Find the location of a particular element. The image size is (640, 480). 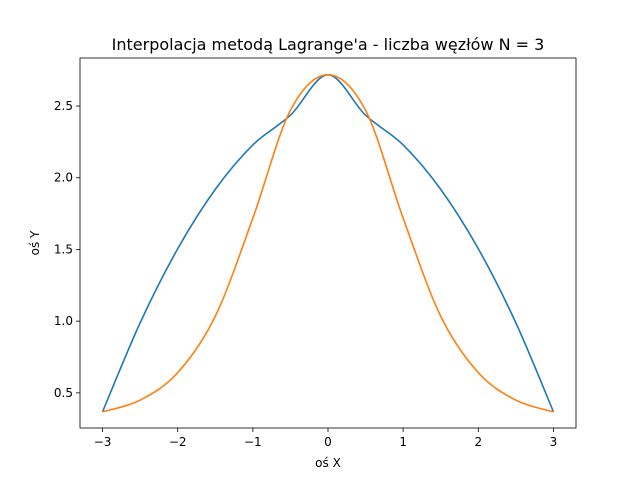

x-ticks: −3 −2 −1 0 1 2 3 is located at coordinates (326, 438).